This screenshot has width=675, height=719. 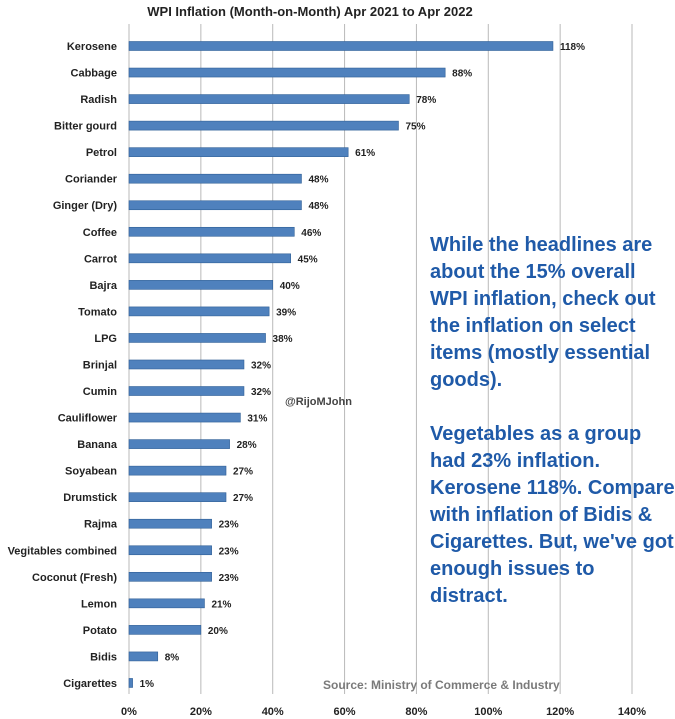 What do you see at coordinates (97, 312) in the screenshot?
I see `category-label: Tomato` at bounding box center [97, 312].